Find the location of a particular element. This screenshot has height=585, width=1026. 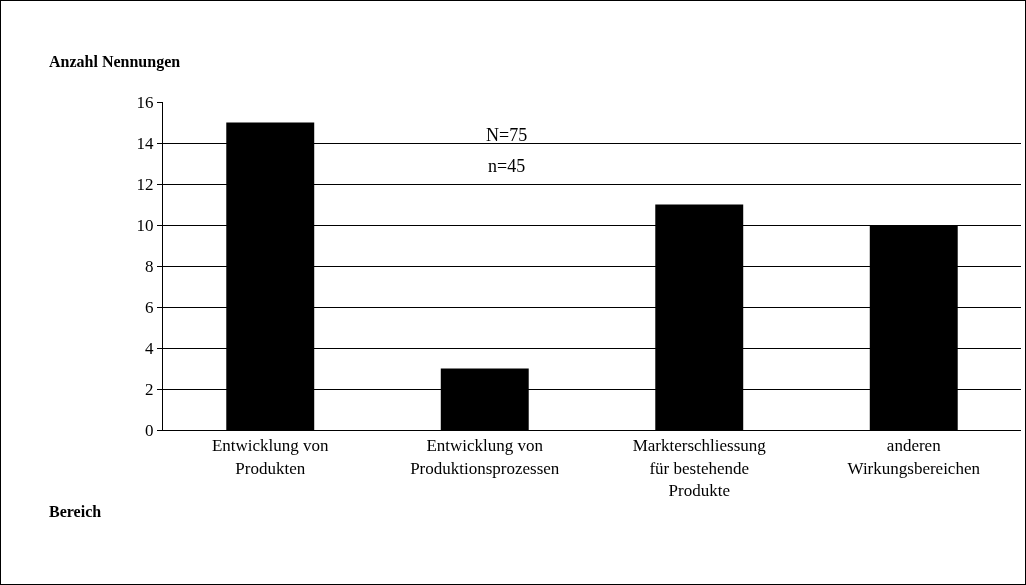

x-tick-label: Entwicklung von Produkten is located at coordinates (270, 457).